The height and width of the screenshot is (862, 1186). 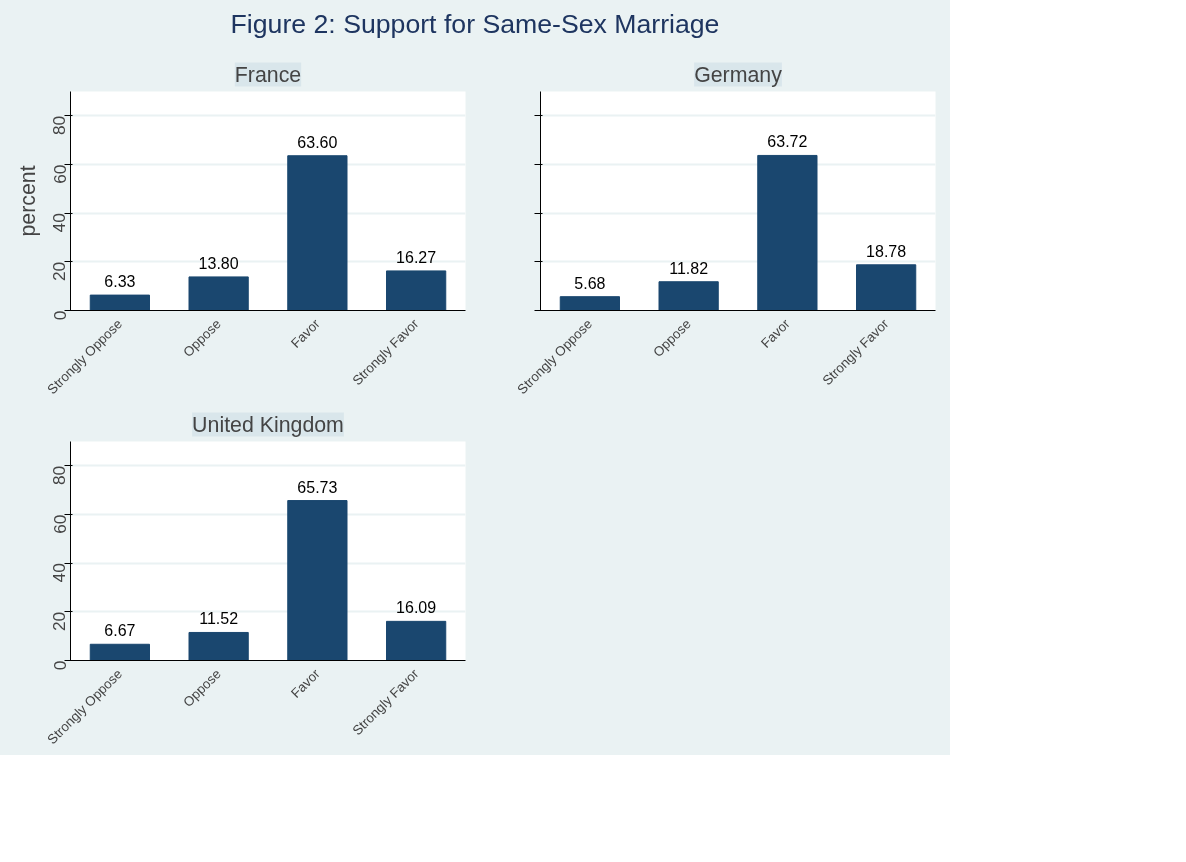 I want to click on data-label: 6.33, so click(x=120, y=282).